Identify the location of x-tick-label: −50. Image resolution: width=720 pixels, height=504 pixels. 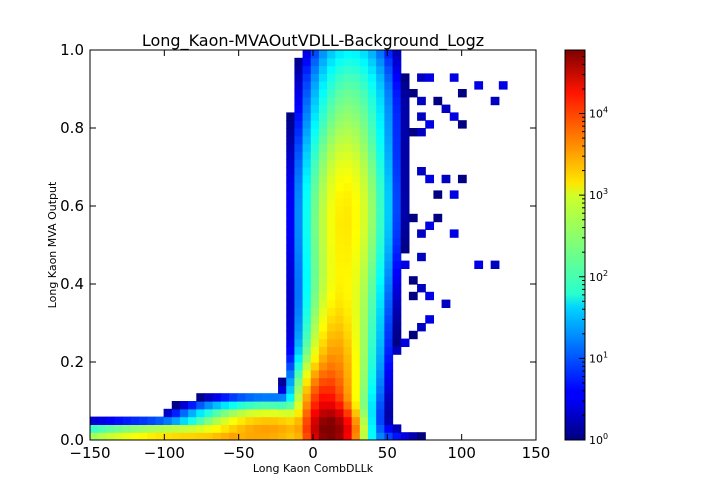
(239, 453).